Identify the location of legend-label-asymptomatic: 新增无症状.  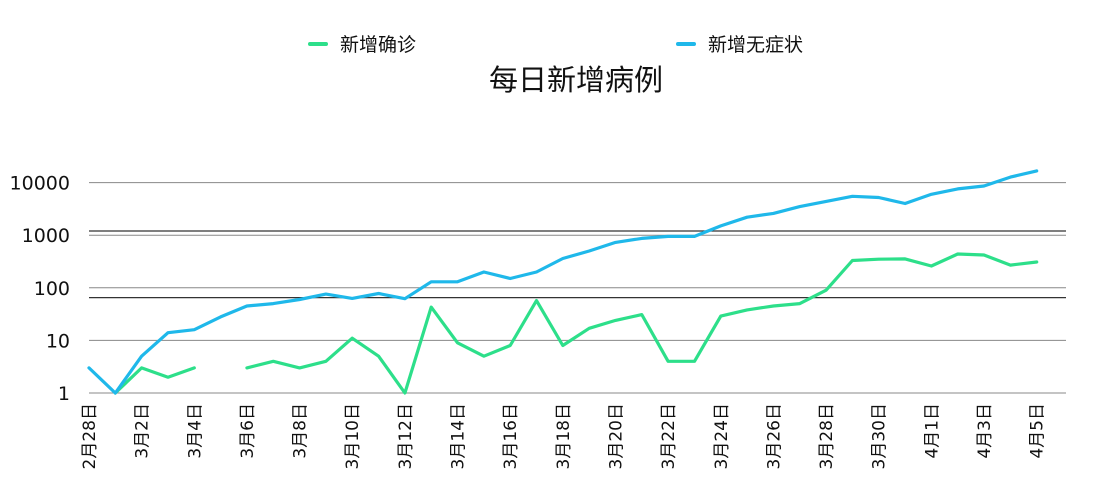
(755, 45).